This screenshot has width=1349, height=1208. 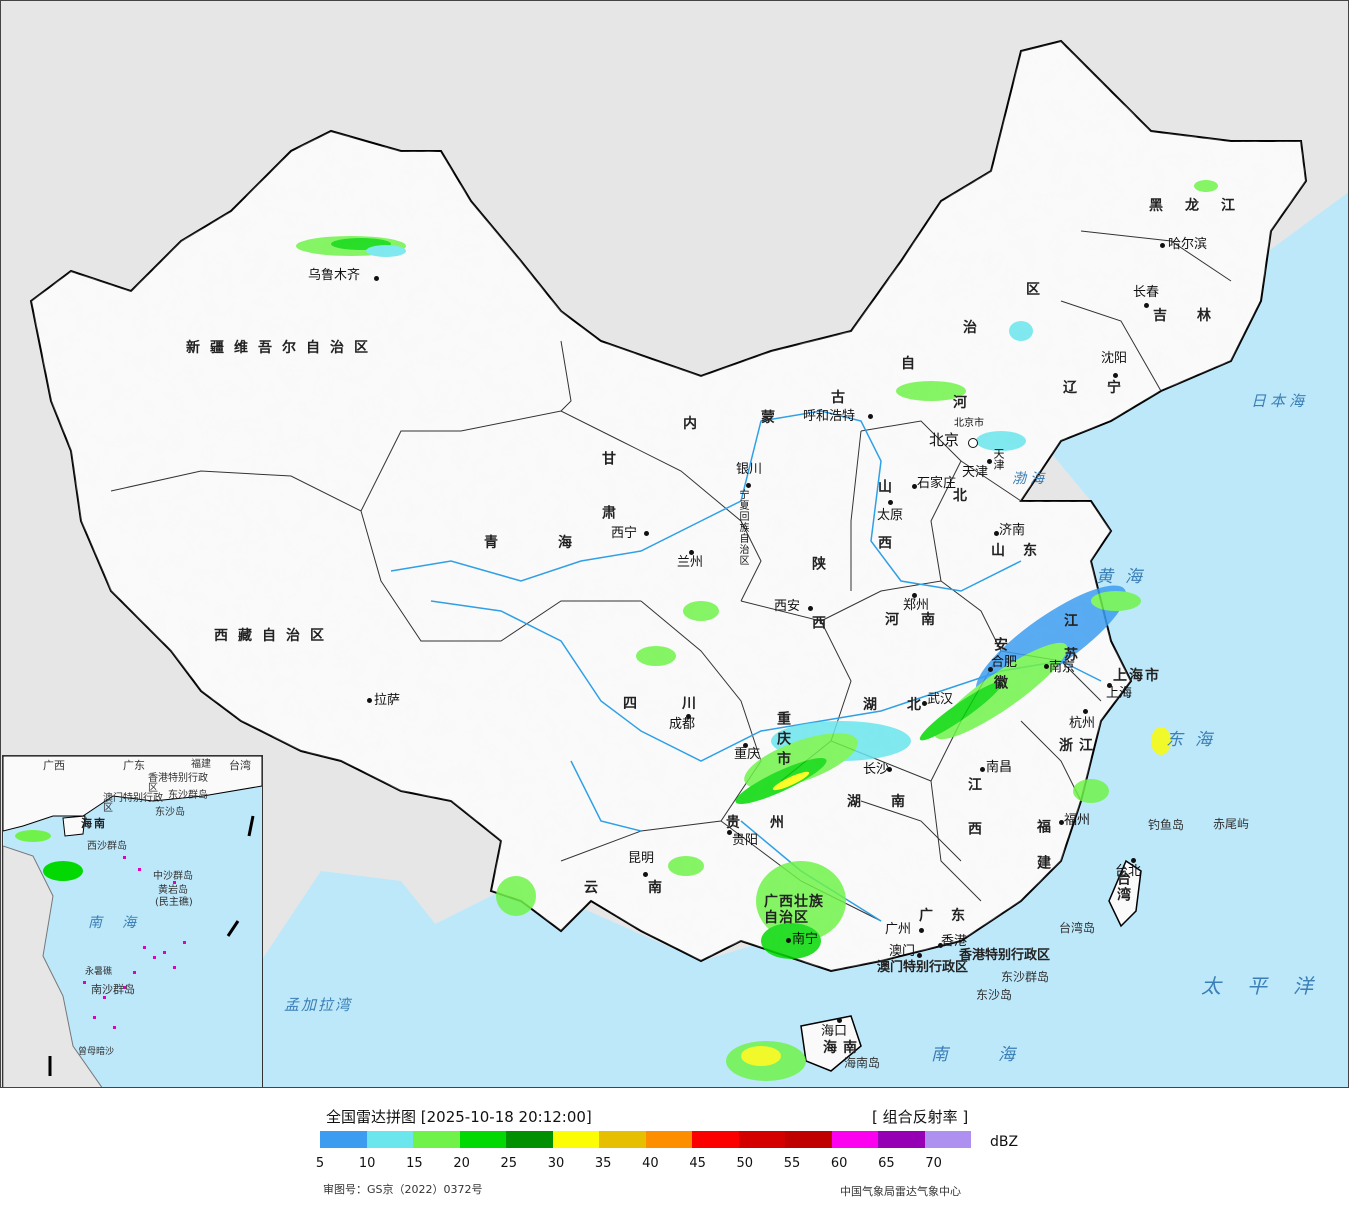 I want to click on inset-label-zhongsha: 中沙群岛, so click(x=173, y=876).